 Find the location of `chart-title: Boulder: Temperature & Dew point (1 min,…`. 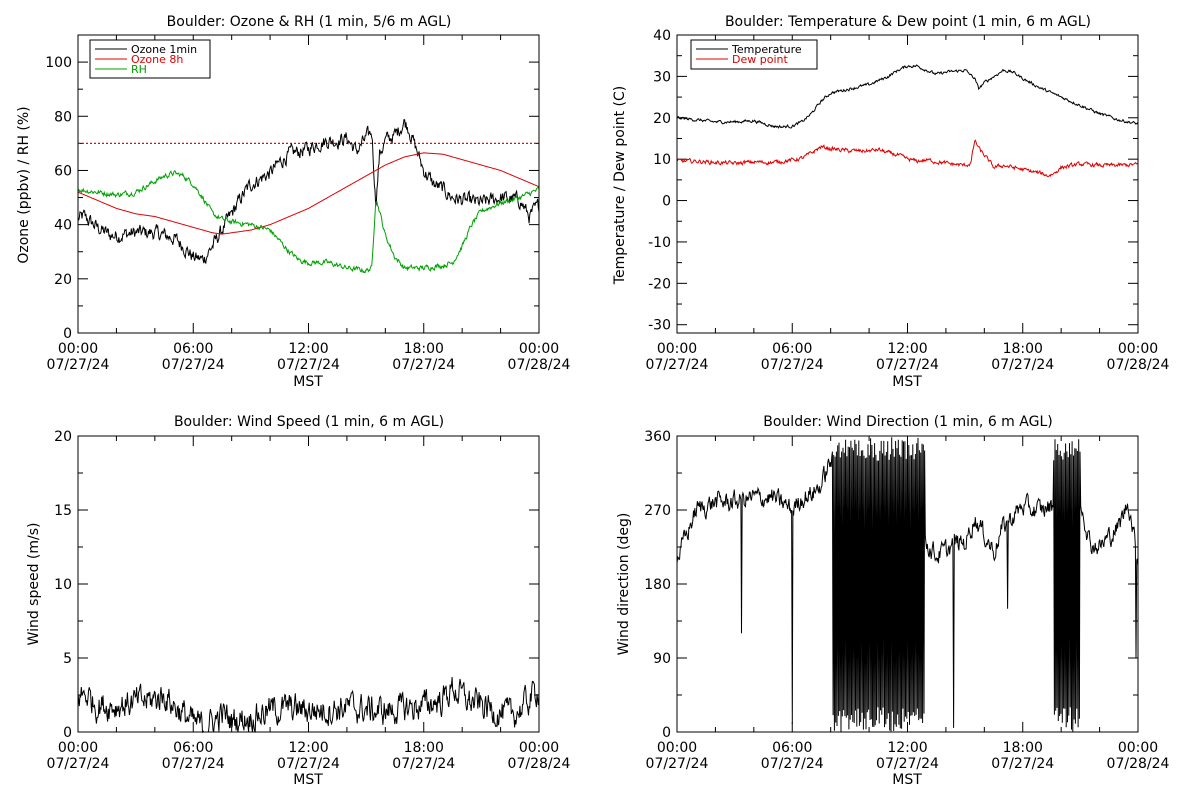

chart-title: Boulder: Temperature & Dew point (1 min,… is located at coordinates (908, 22).